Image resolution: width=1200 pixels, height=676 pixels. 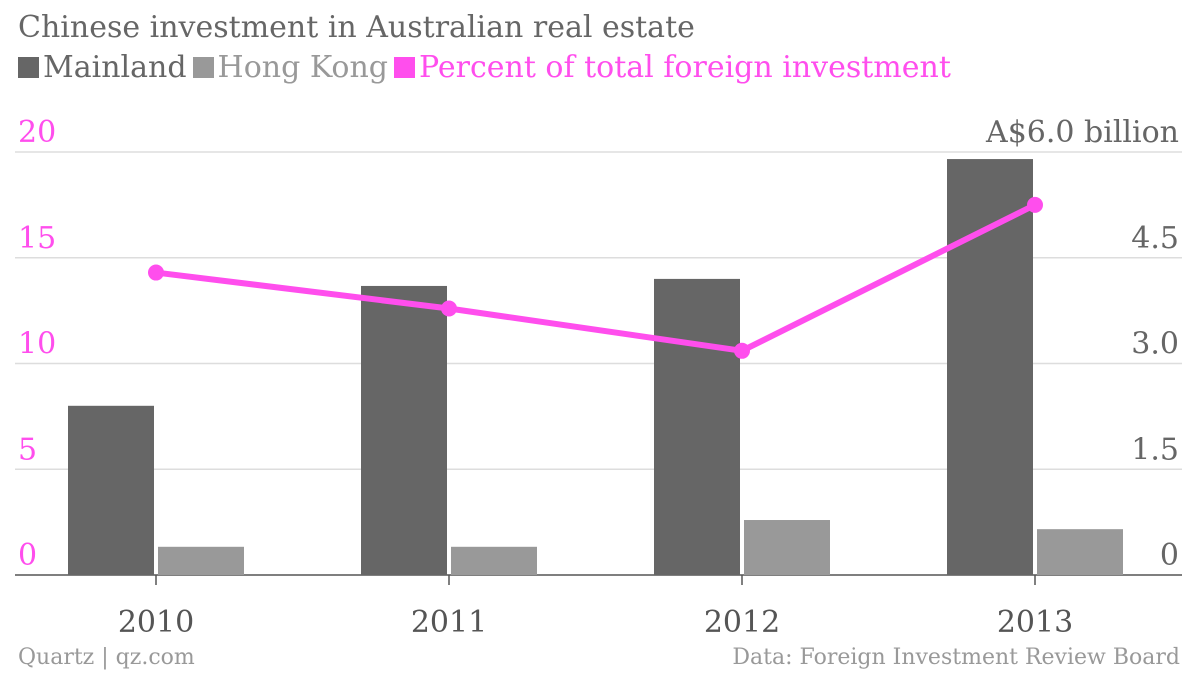 What do you see at coordinates (1035, 622) in the screenshot?
I see `x-axis-tick-label: 2013` at bounding box center [1035, 622].